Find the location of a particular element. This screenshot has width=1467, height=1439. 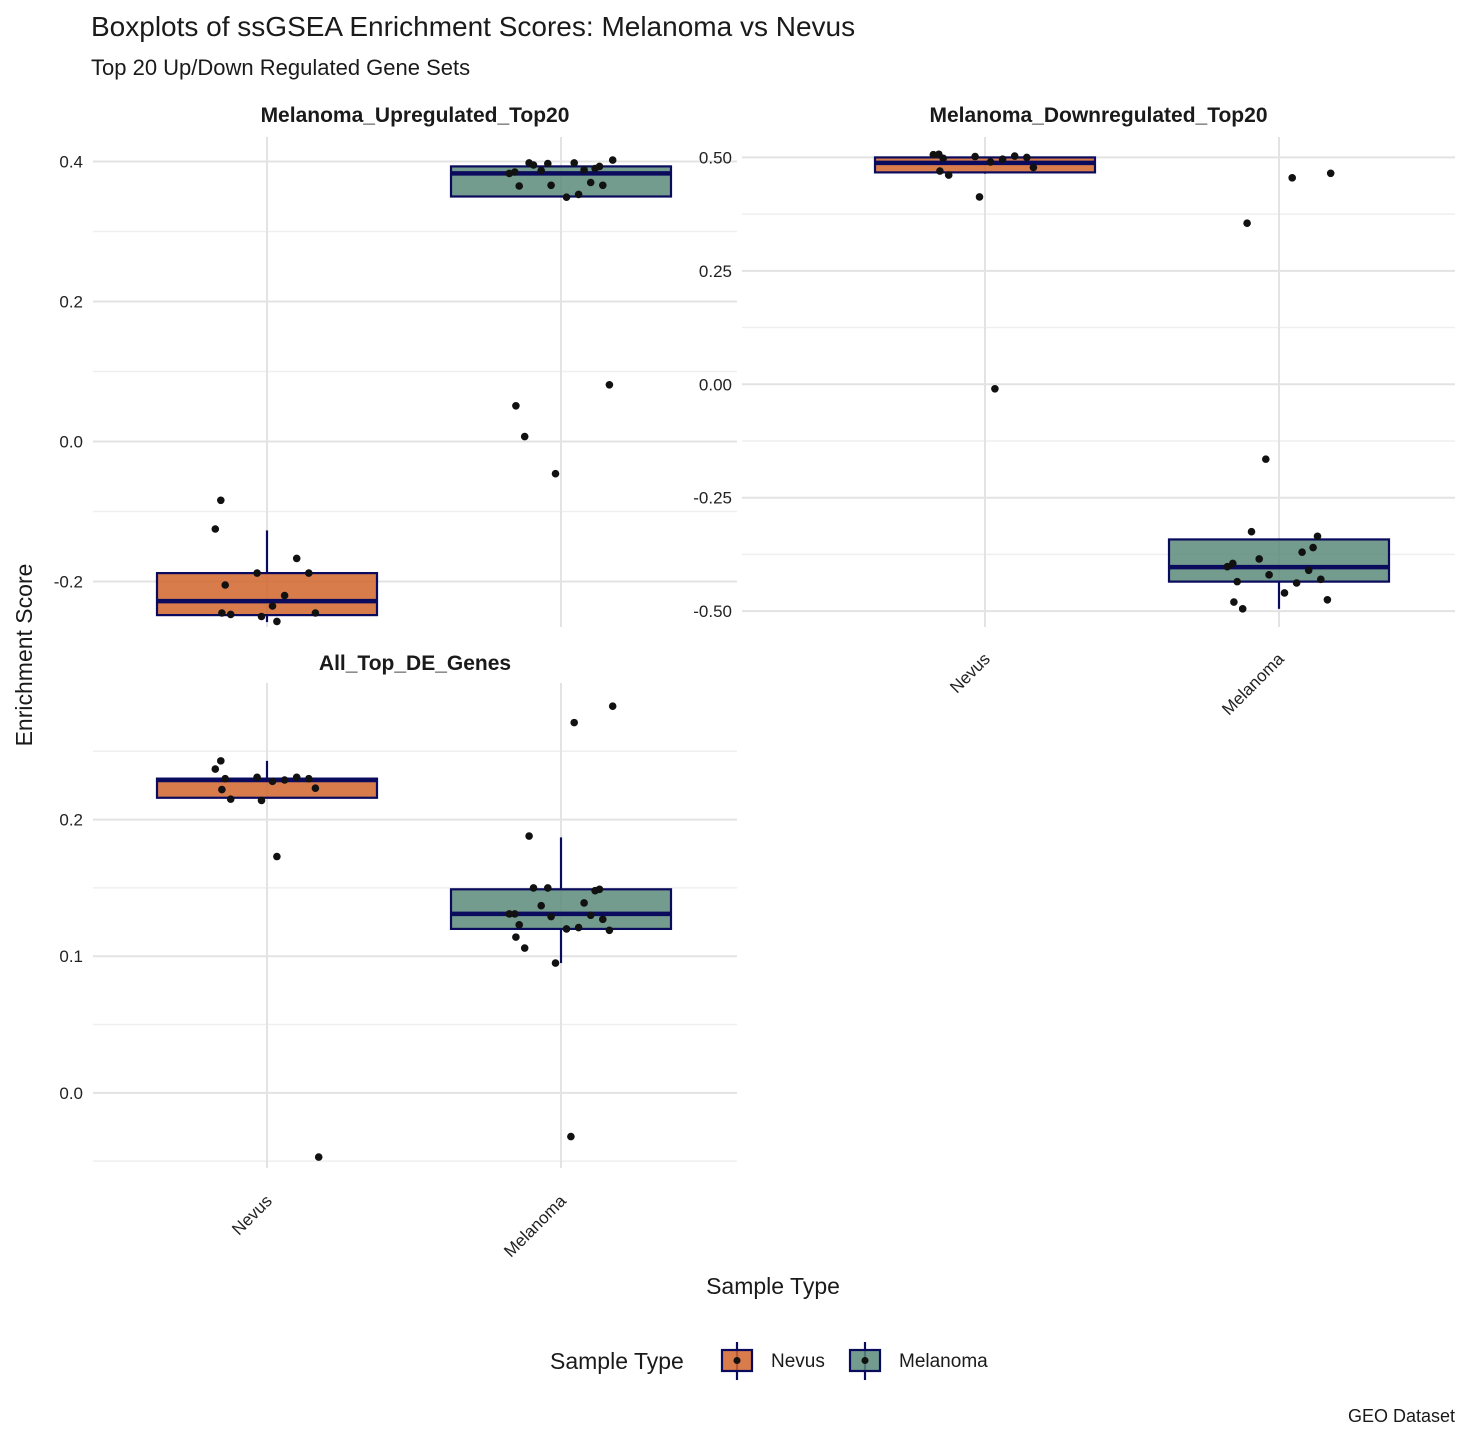

panel-title-melanoma-downregulated-top20: Melanoma_Downregulated_Top20 is located at coordinates (1098, 115).